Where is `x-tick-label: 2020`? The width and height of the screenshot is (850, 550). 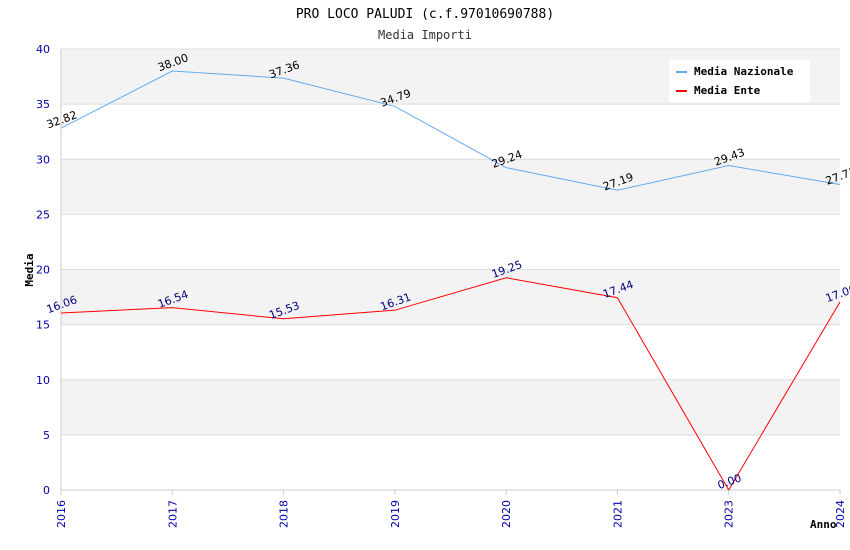
x-tick-label: 2020 is located at coordinates (506, 514).